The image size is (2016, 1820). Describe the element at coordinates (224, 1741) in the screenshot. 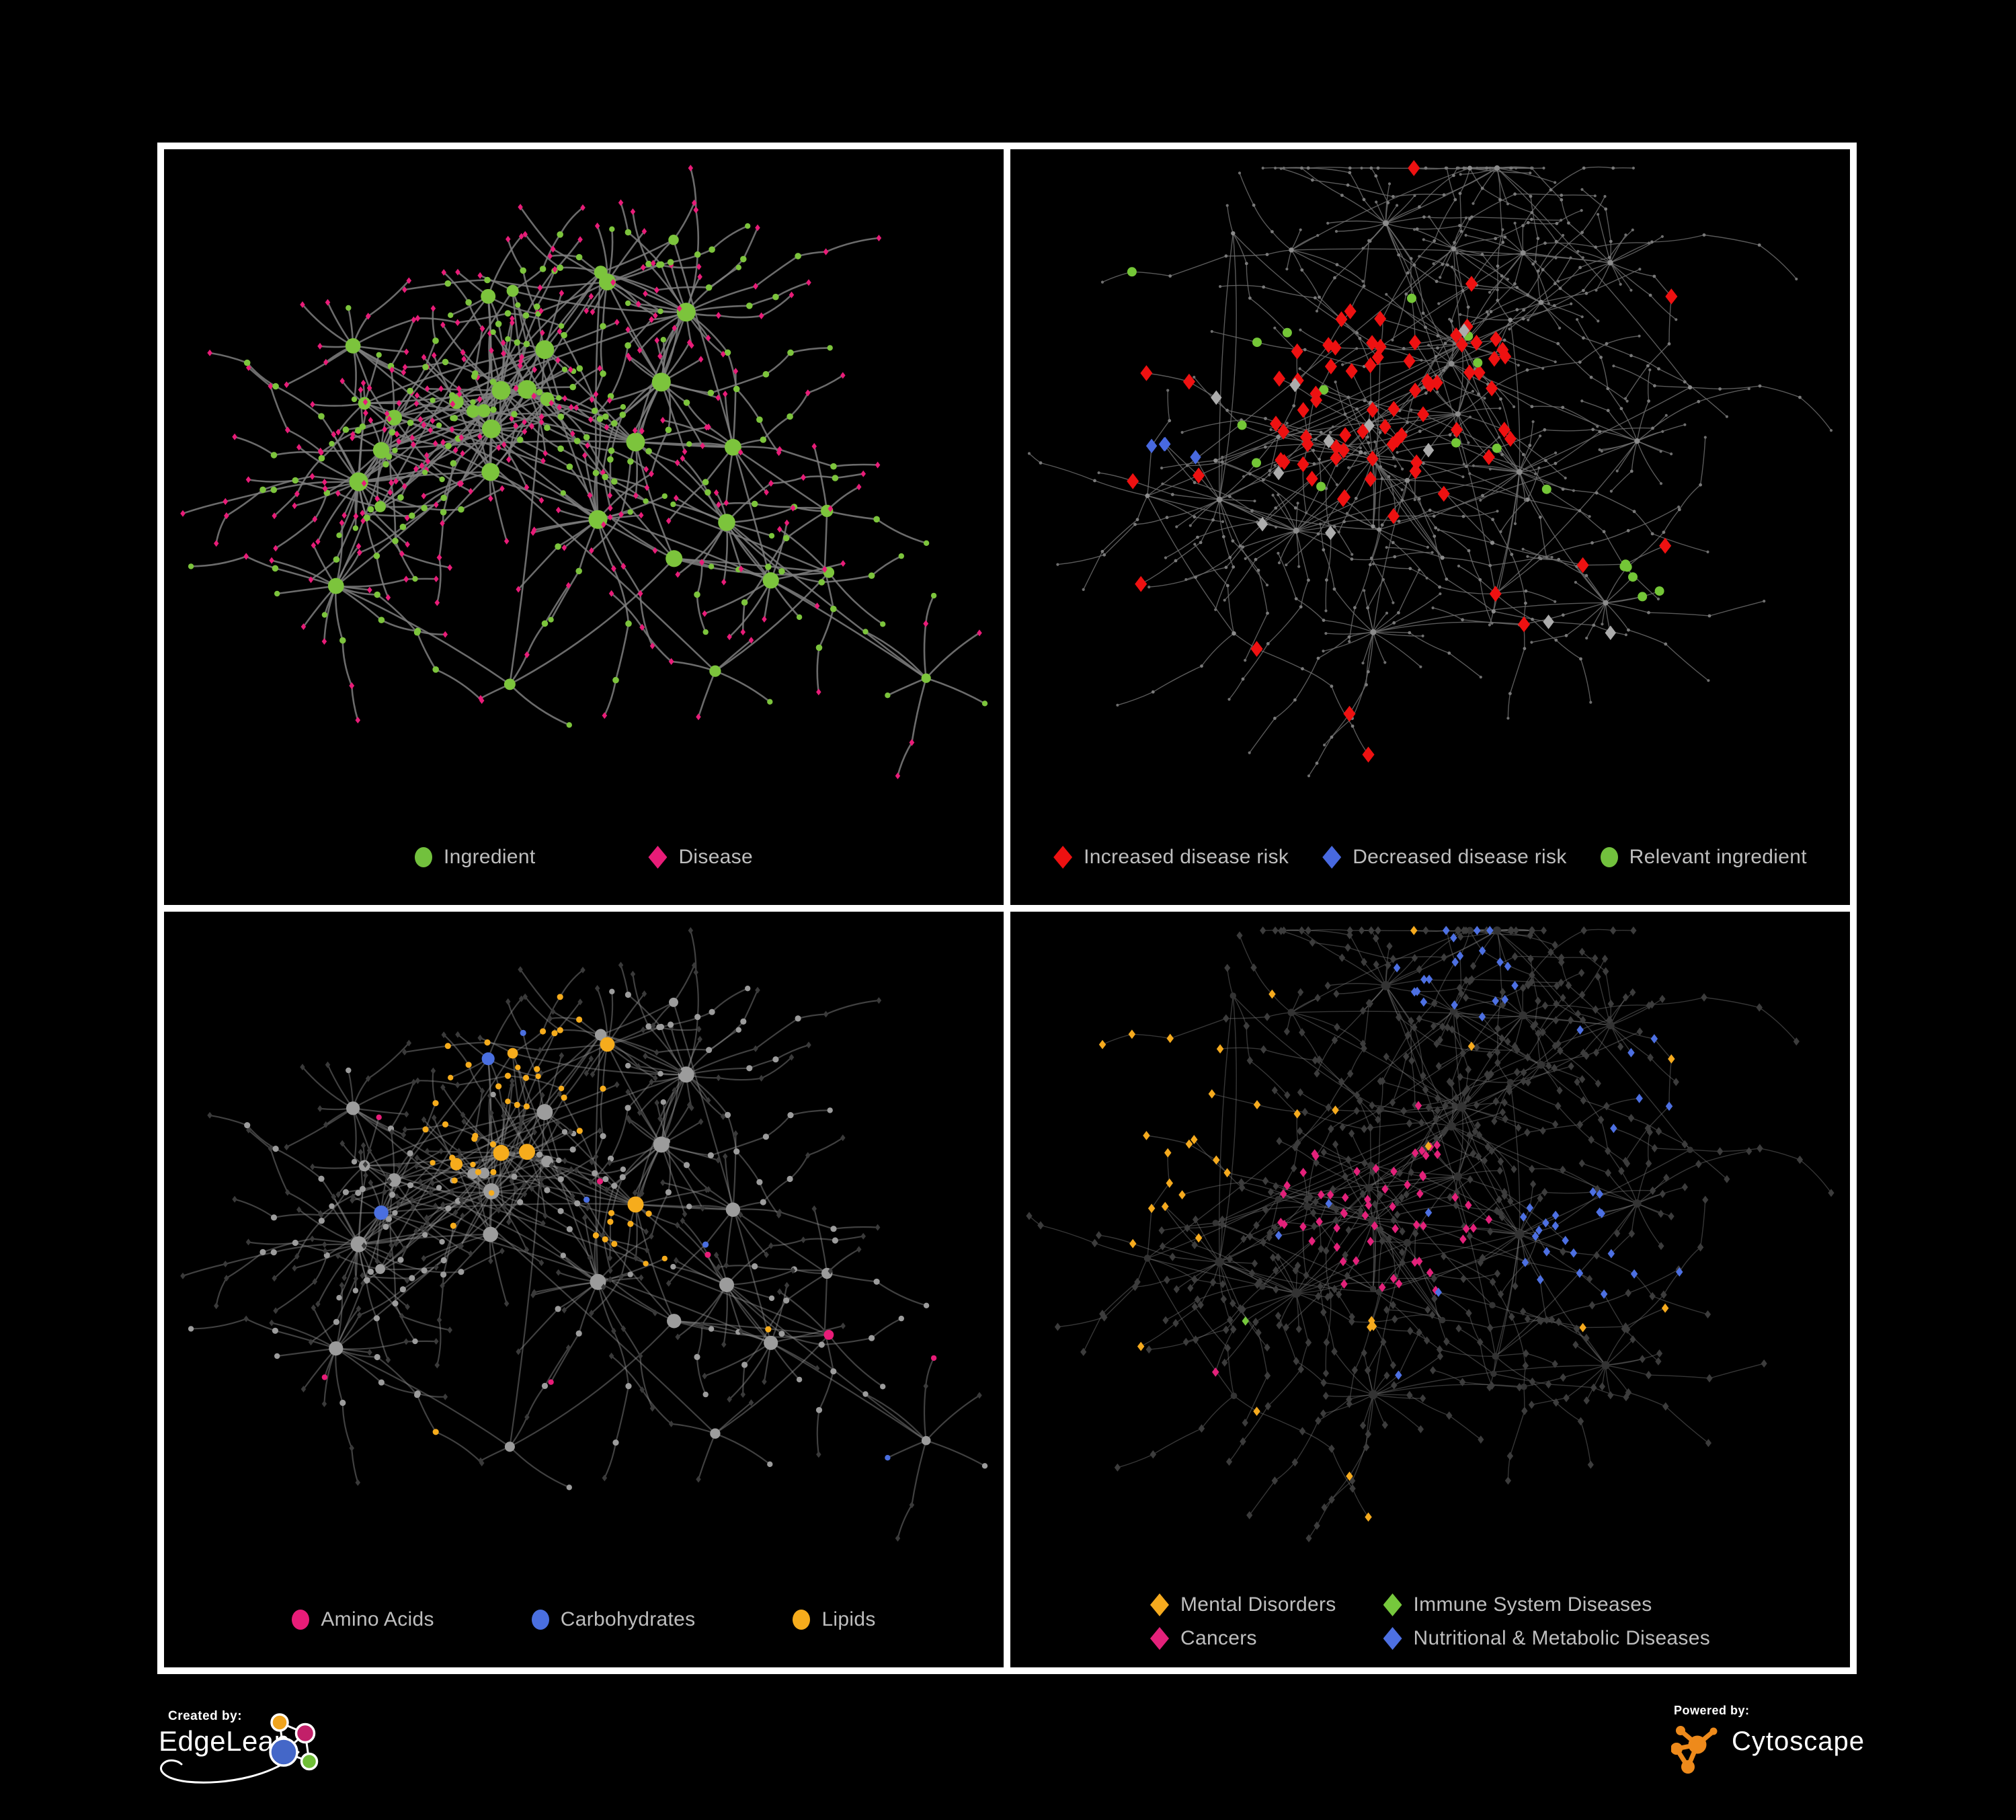

I see `edgeleap-brand-text: EdgeLeap` at that location.